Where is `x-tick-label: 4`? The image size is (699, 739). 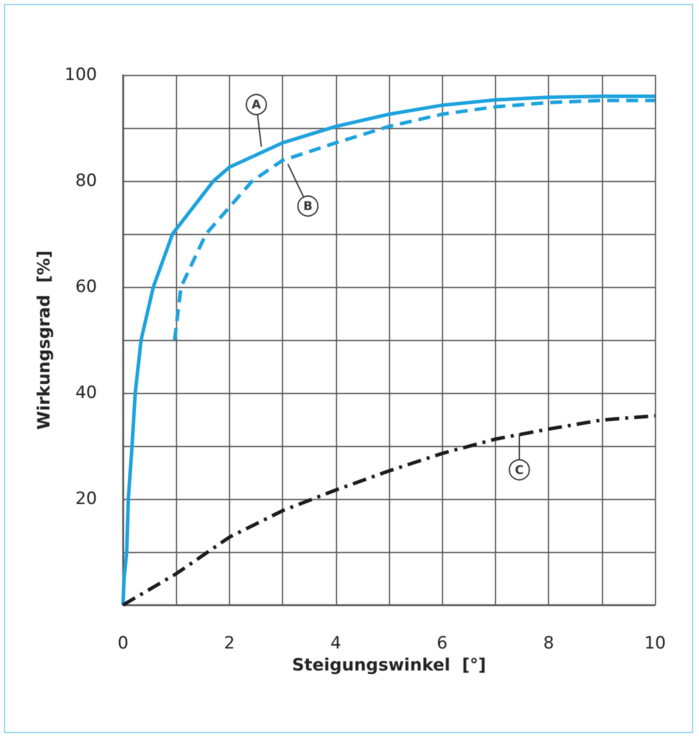 x-tick-label: 4 is located at coordinates (336, 644).